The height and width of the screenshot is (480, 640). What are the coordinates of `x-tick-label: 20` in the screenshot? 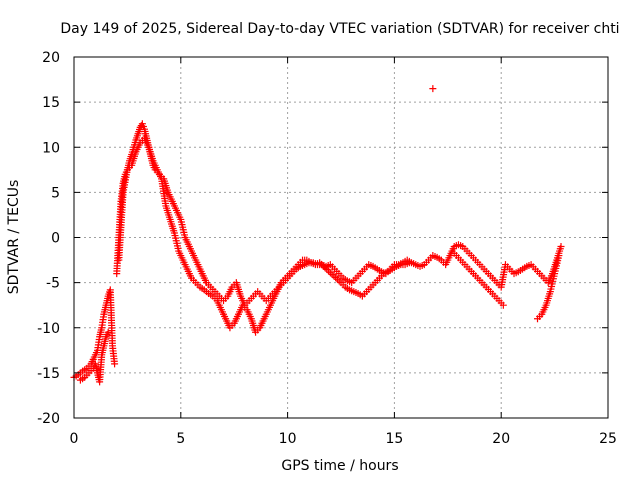 It's located at (501, 439).